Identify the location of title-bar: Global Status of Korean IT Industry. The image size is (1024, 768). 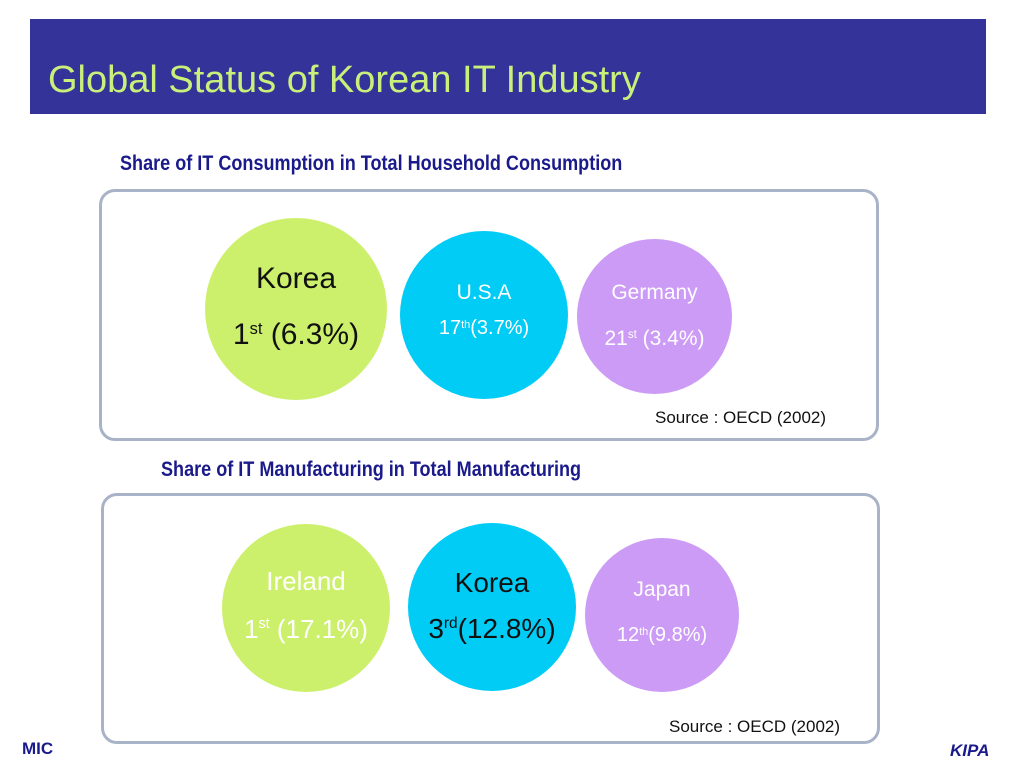
(508, 66).